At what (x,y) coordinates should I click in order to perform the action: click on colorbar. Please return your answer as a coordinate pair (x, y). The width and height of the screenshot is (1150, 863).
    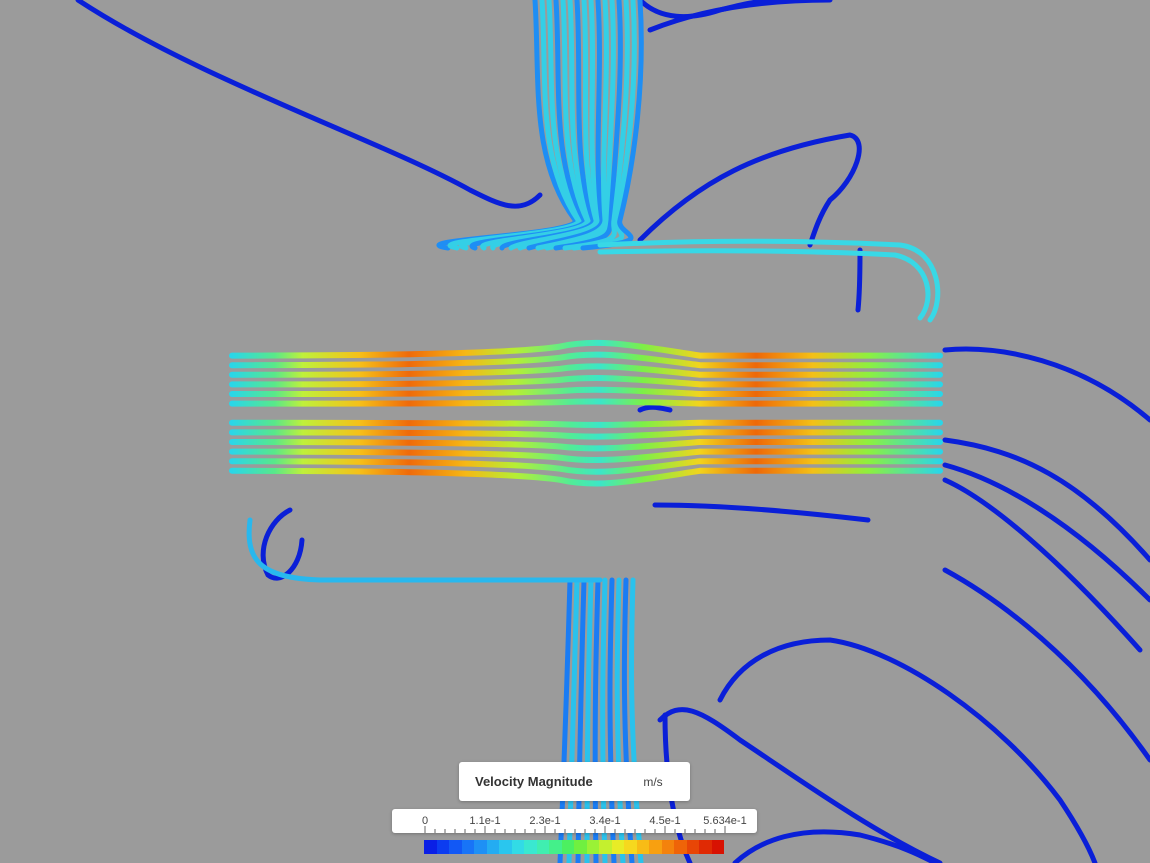
    Looking at the image, I should click on (574, 847).